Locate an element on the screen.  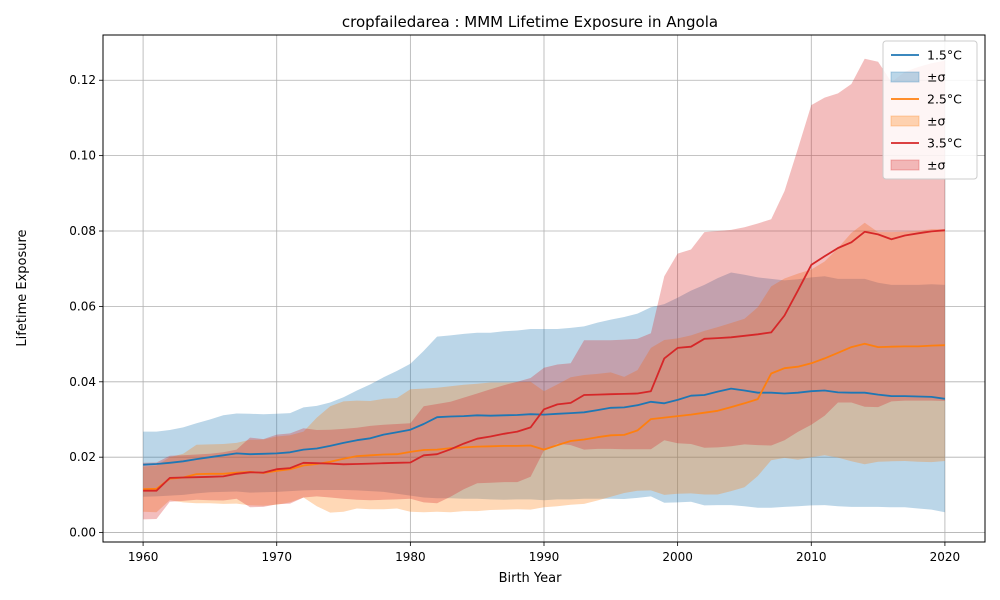
y-tick-label: 0.00 is located at coordinates (82, 533).